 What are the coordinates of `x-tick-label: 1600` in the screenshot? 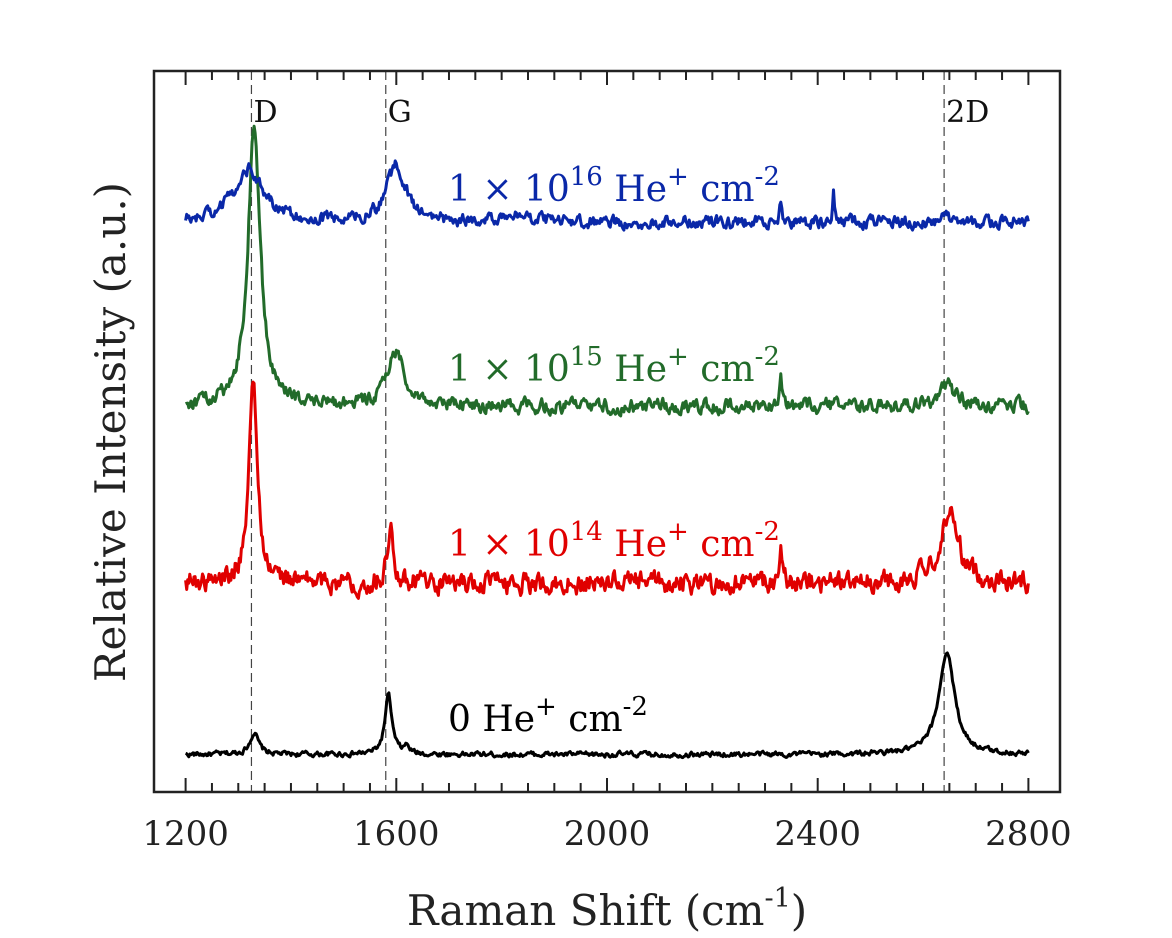 It's located at (396, 834).